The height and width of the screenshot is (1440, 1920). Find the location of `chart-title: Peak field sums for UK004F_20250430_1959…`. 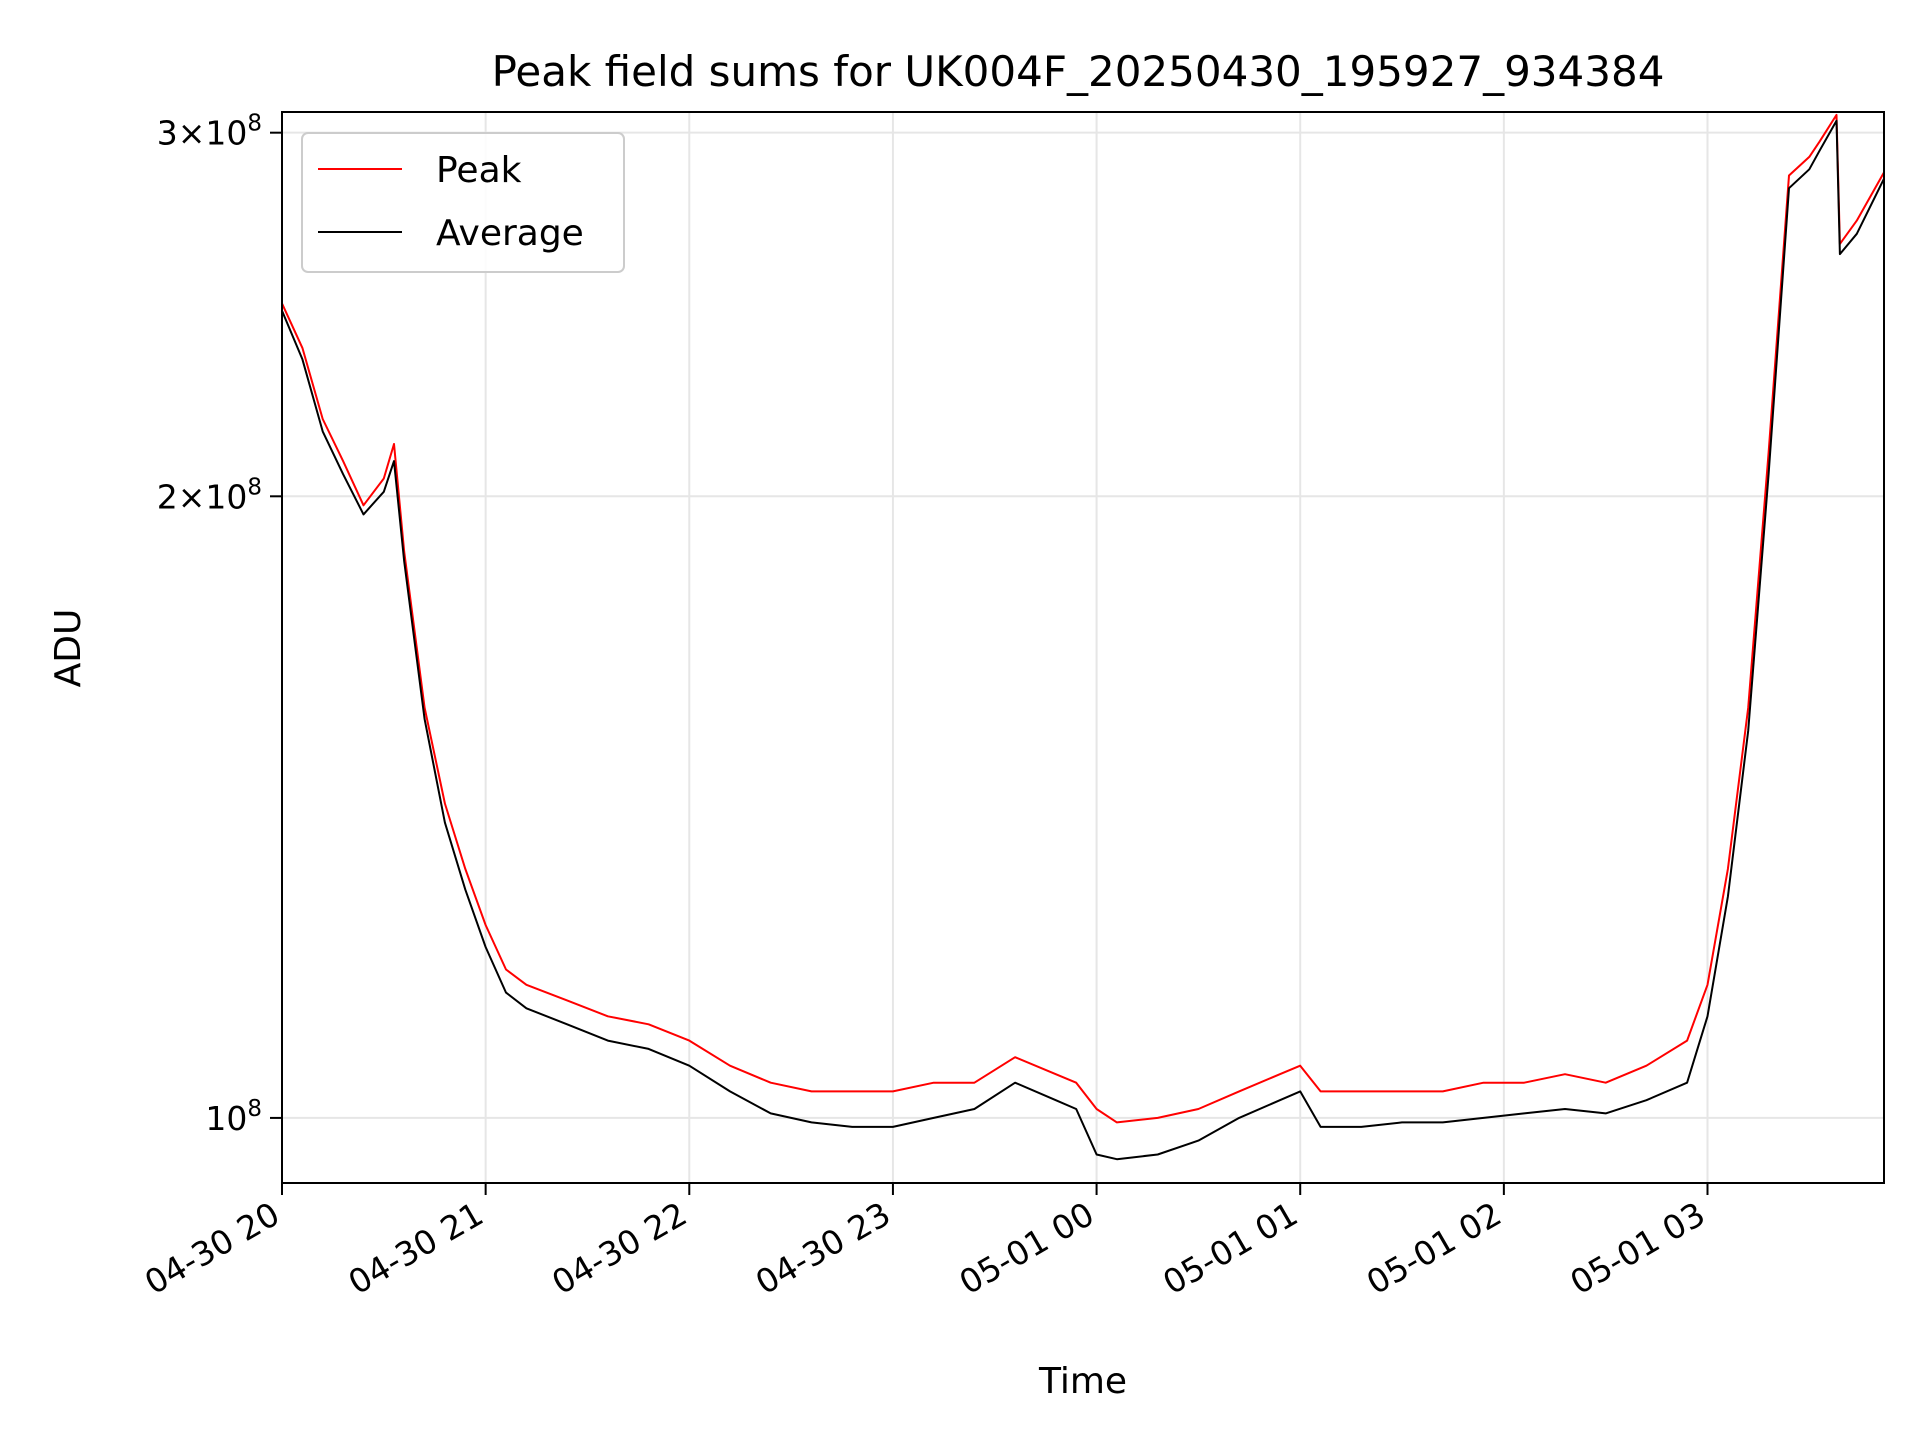

chart-title: Peak field sums for UK004F_20250430_1959… is located at coordinates (1078, 71).